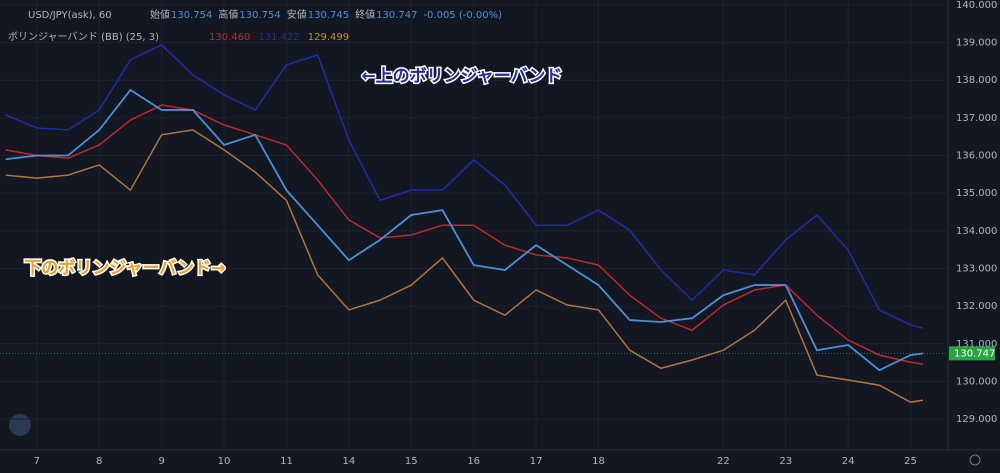 The width and height of the screenshot is (1000, 473). Describe the element at coordinates (20, 425) in the screenshot. I see `logo` at that location.